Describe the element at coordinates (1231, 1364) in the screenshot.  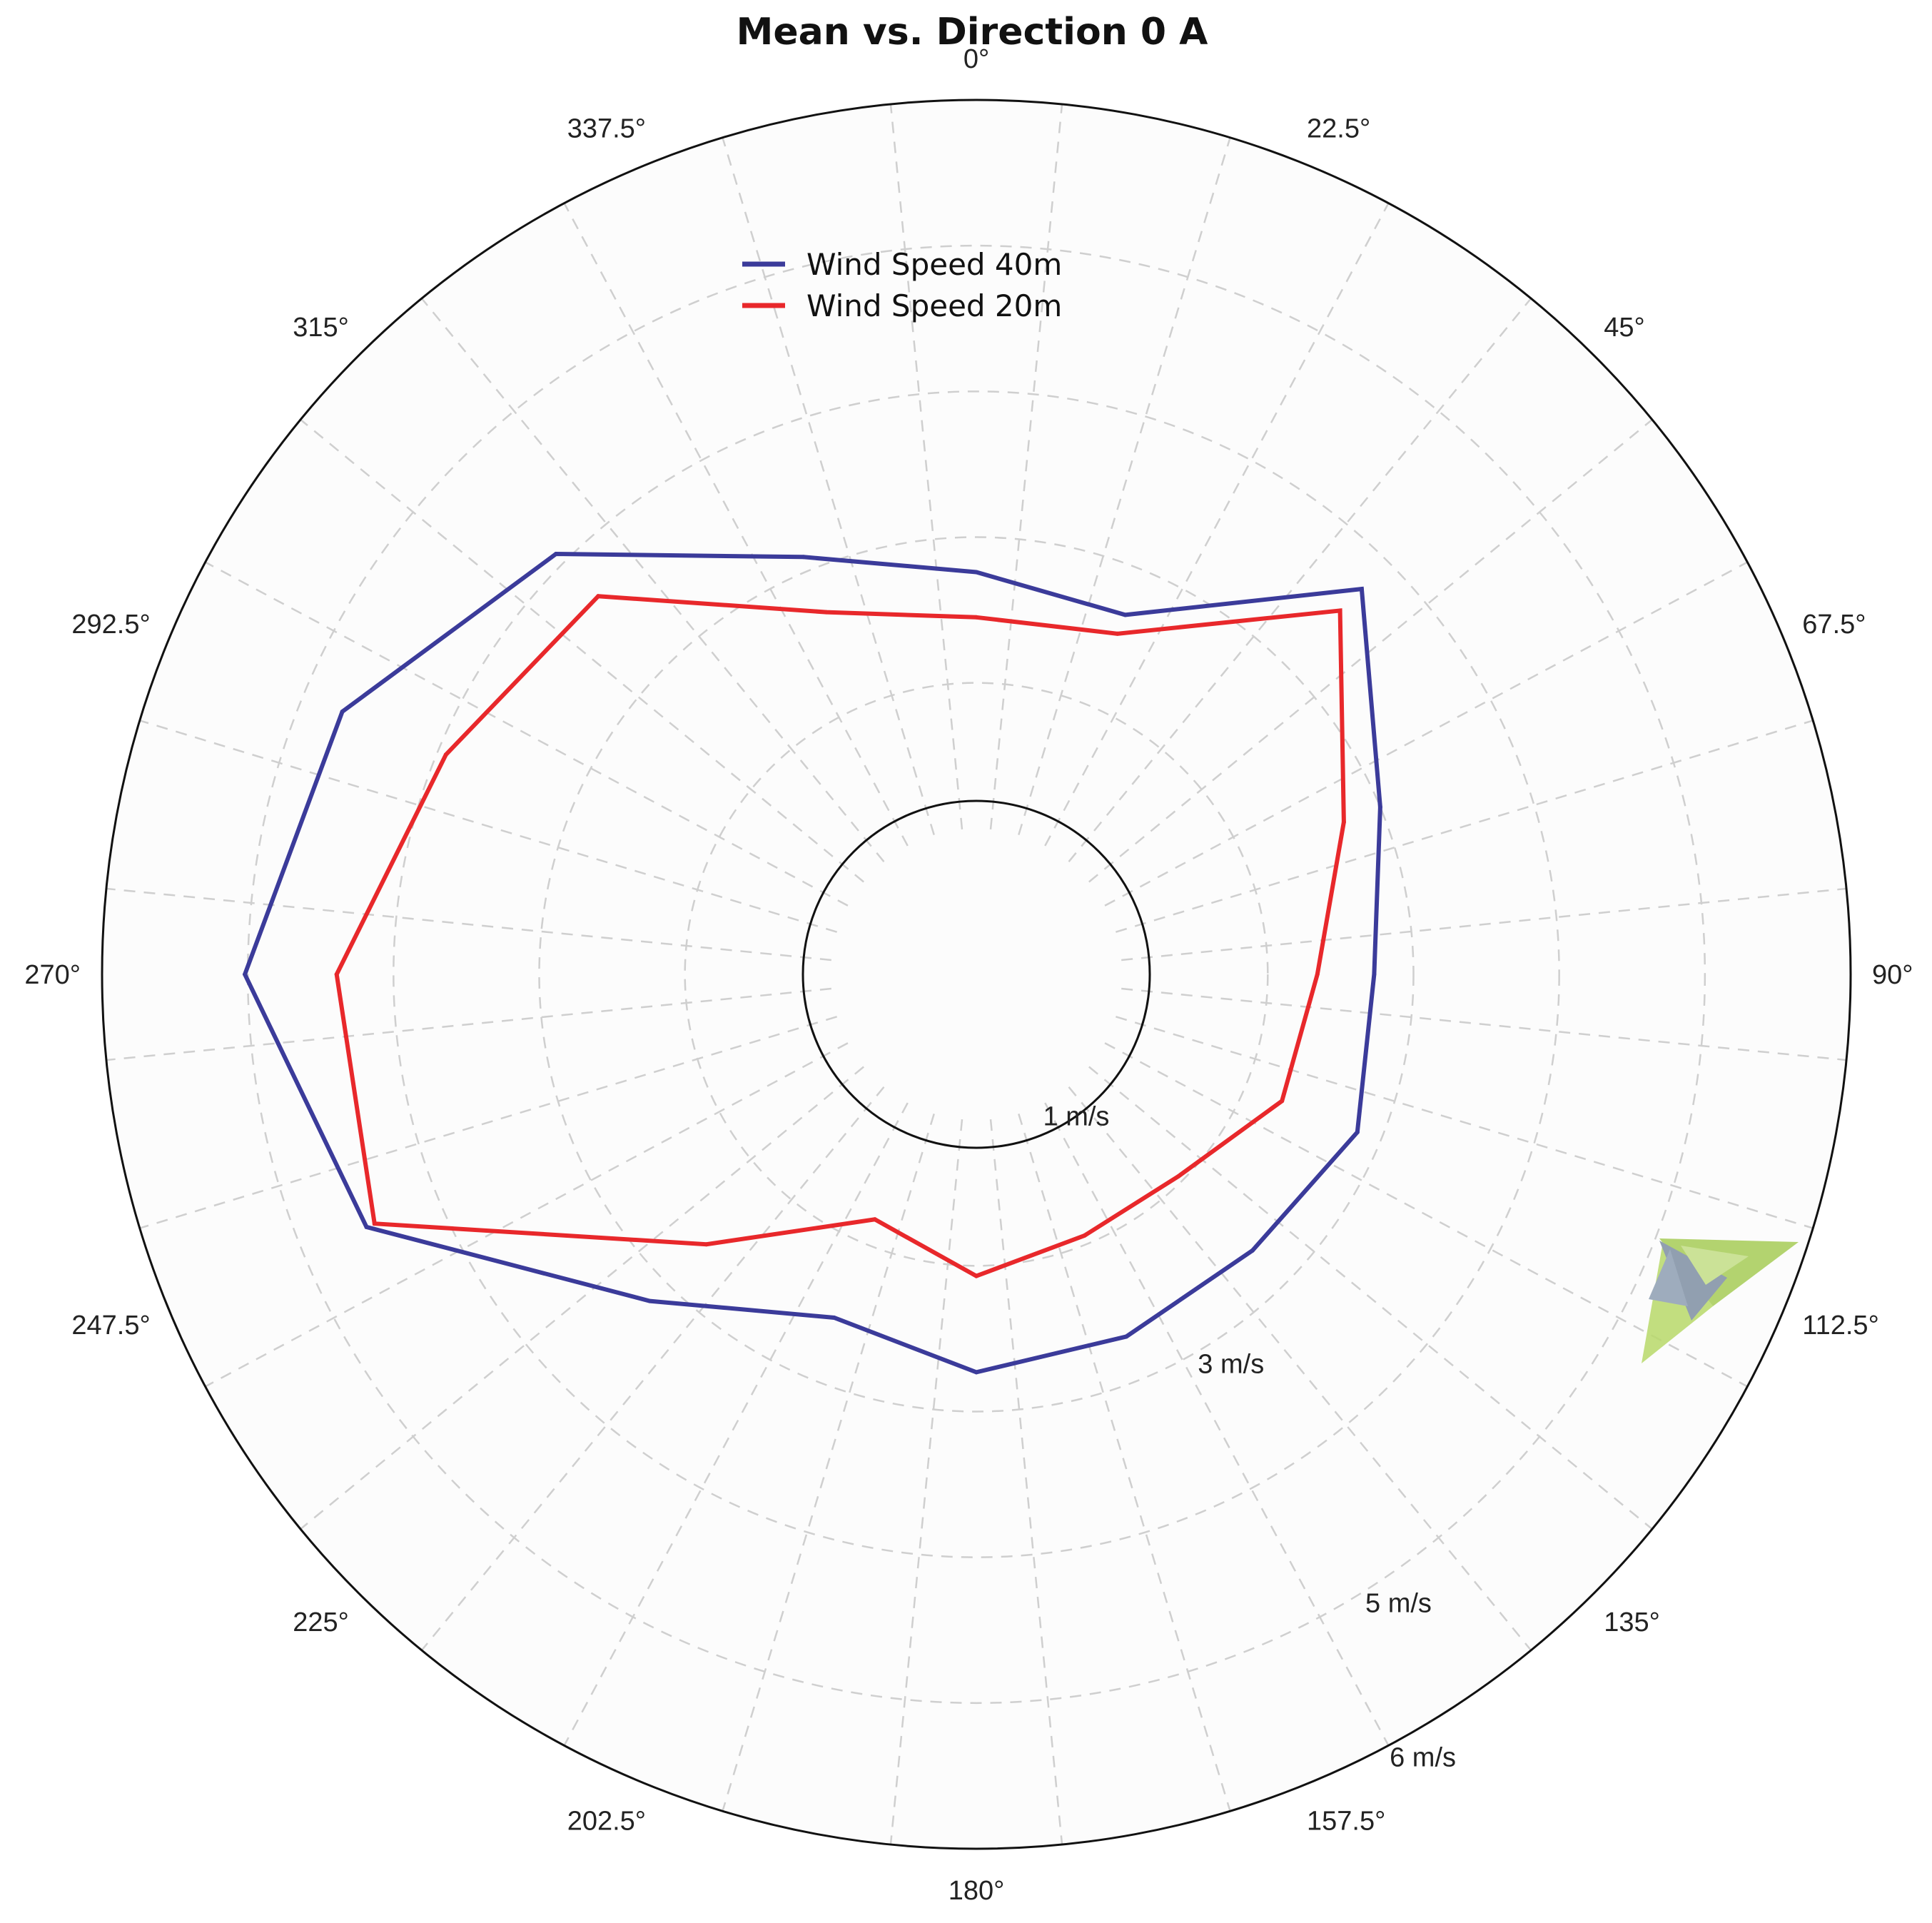
I see `radius-label: 3 m/s` at that location.